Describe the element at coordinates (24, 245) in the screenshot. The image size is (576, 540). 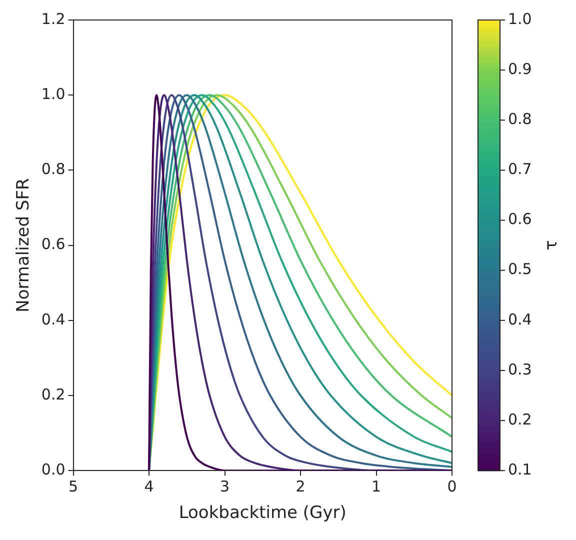
I see `y-axis-title: Normalized SFR` at that location.